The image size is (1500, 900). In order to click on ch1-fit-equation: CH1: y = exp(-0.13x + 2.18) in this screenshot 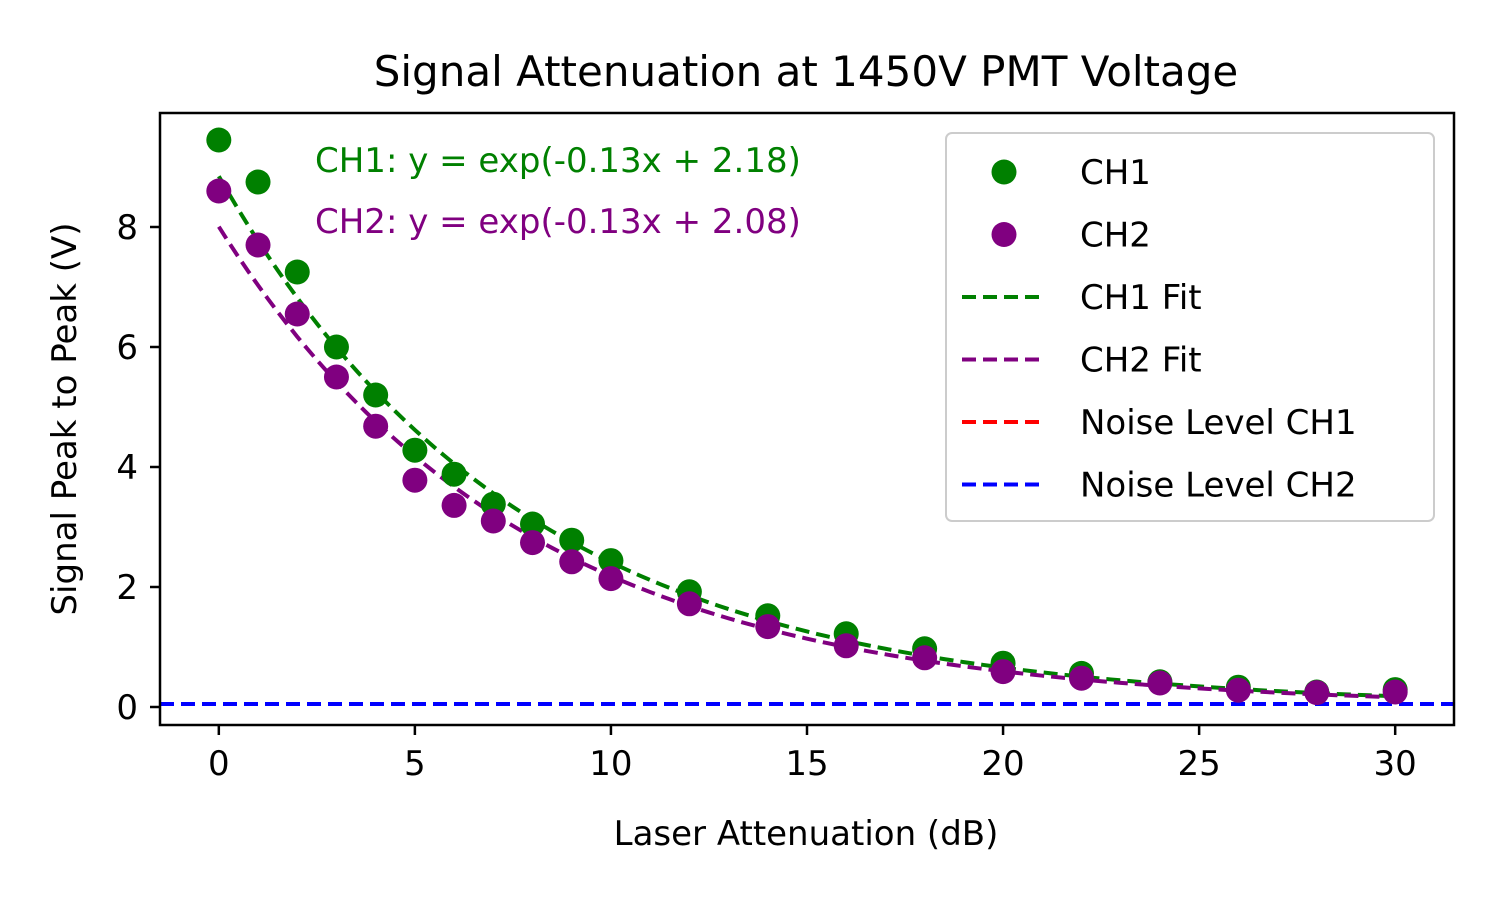, I will do `click(558, 161)`.